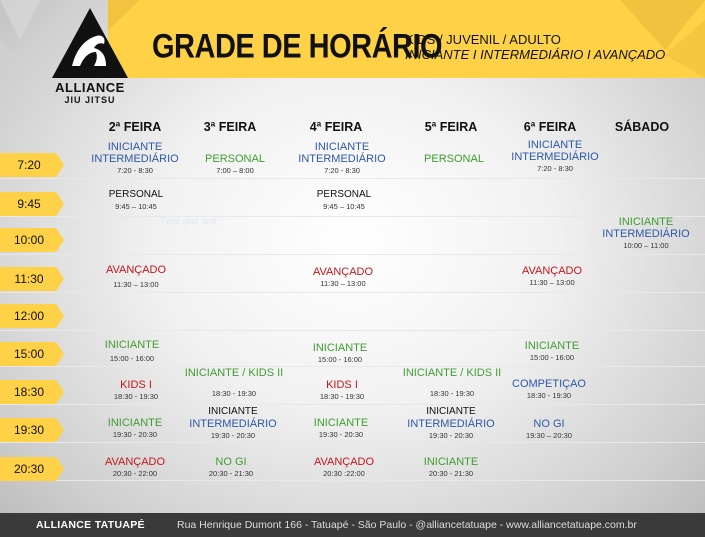 This screenshot has height=537, width=705. What do you see at coordinates (549, 384) in the screenshot?
I see `class-label: COMPETIÇAO` at bounding box center [549, 384].